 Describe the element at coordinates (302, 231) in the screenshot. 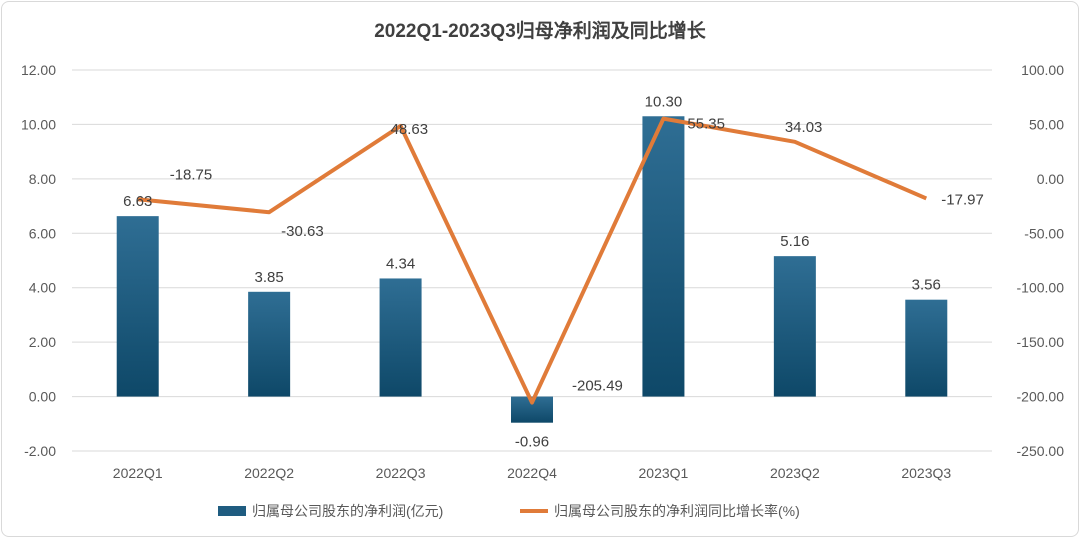

I see `line-data-label: -30.63` at that location.